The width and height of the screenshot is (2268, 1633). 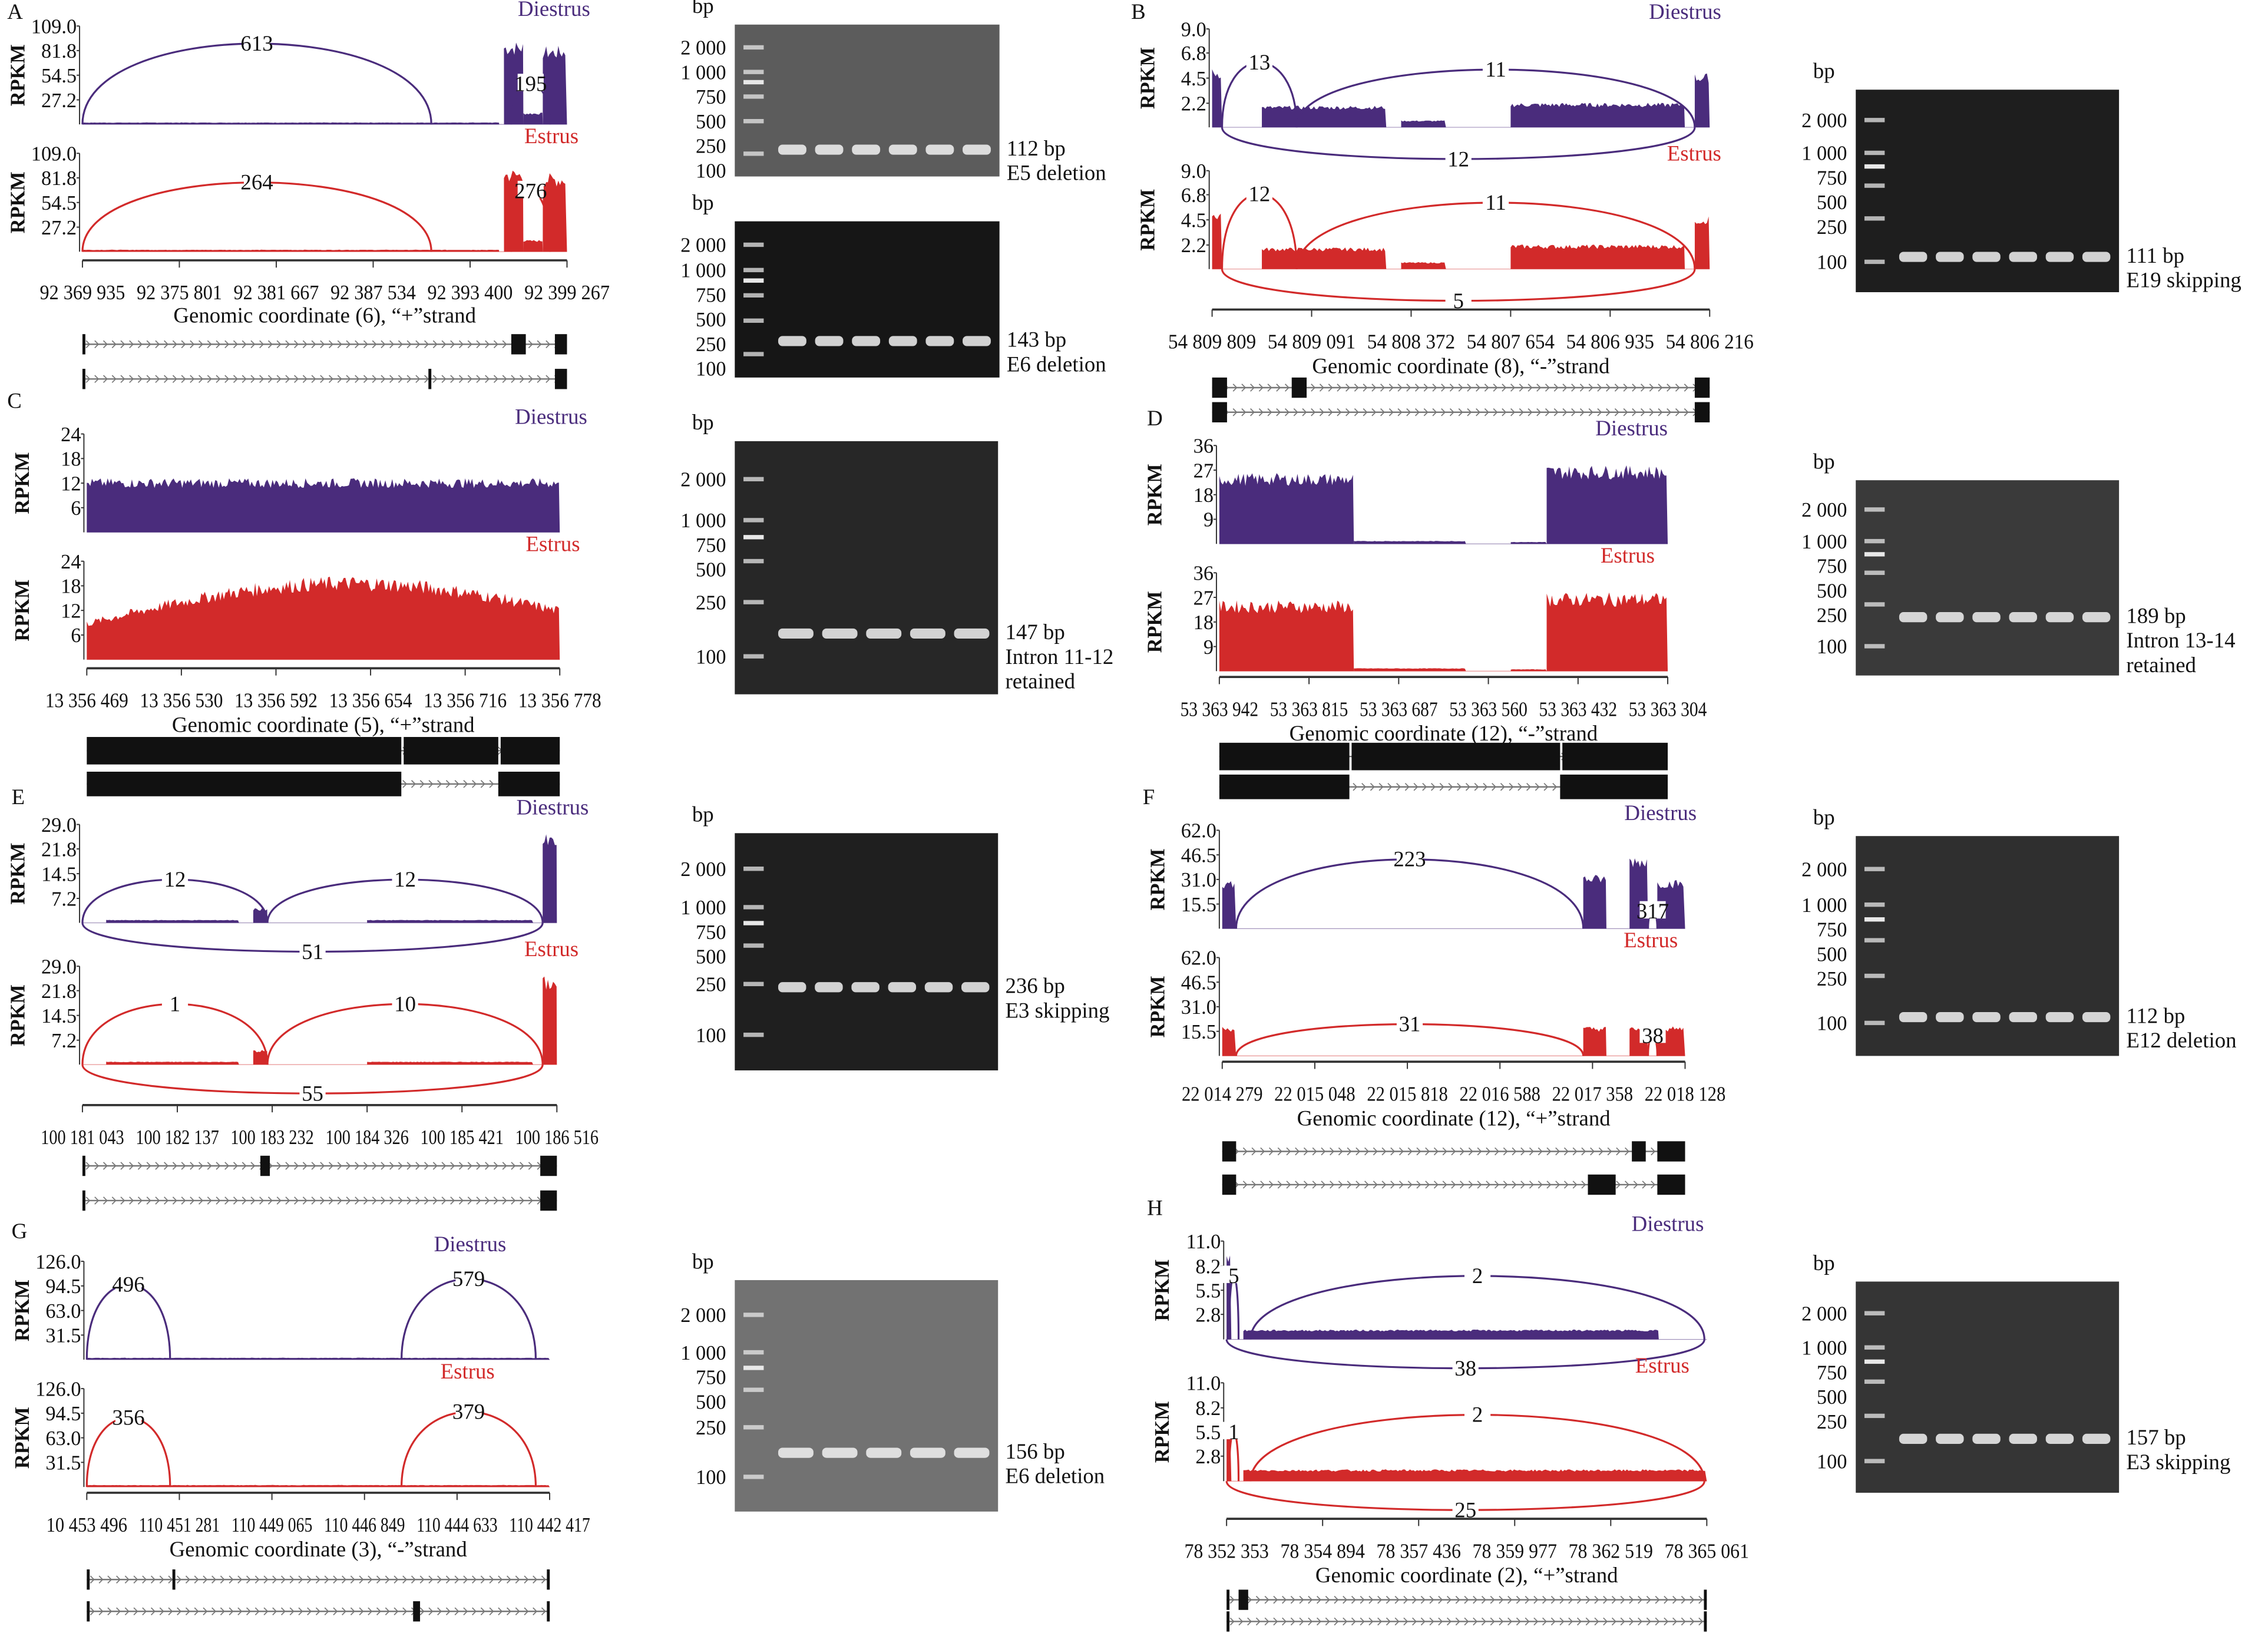 I want to click on y-tick-label: 9, so click(x=1209, y=647).